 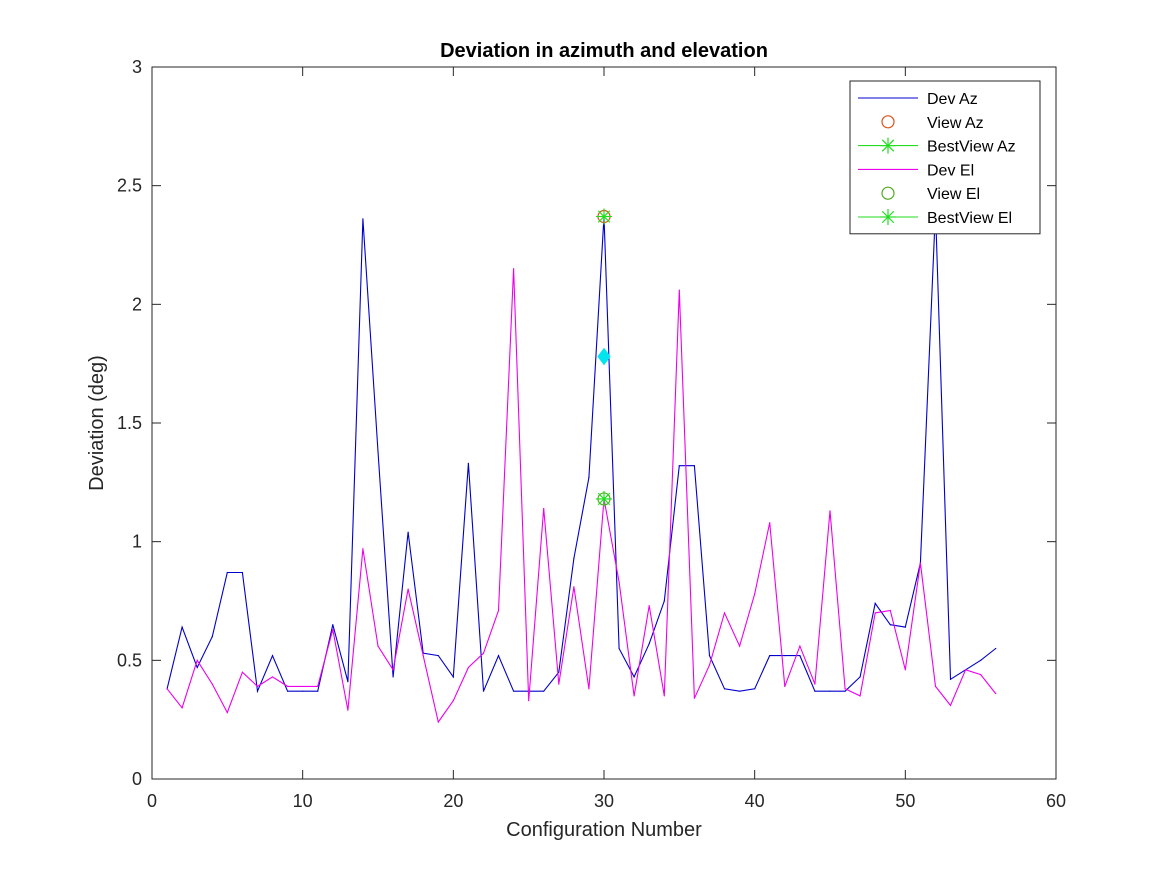 What do you see at coordinates (969, 218) in the screenshot?
I see `legend-label: BestView El` at bounding box center [969, 218].